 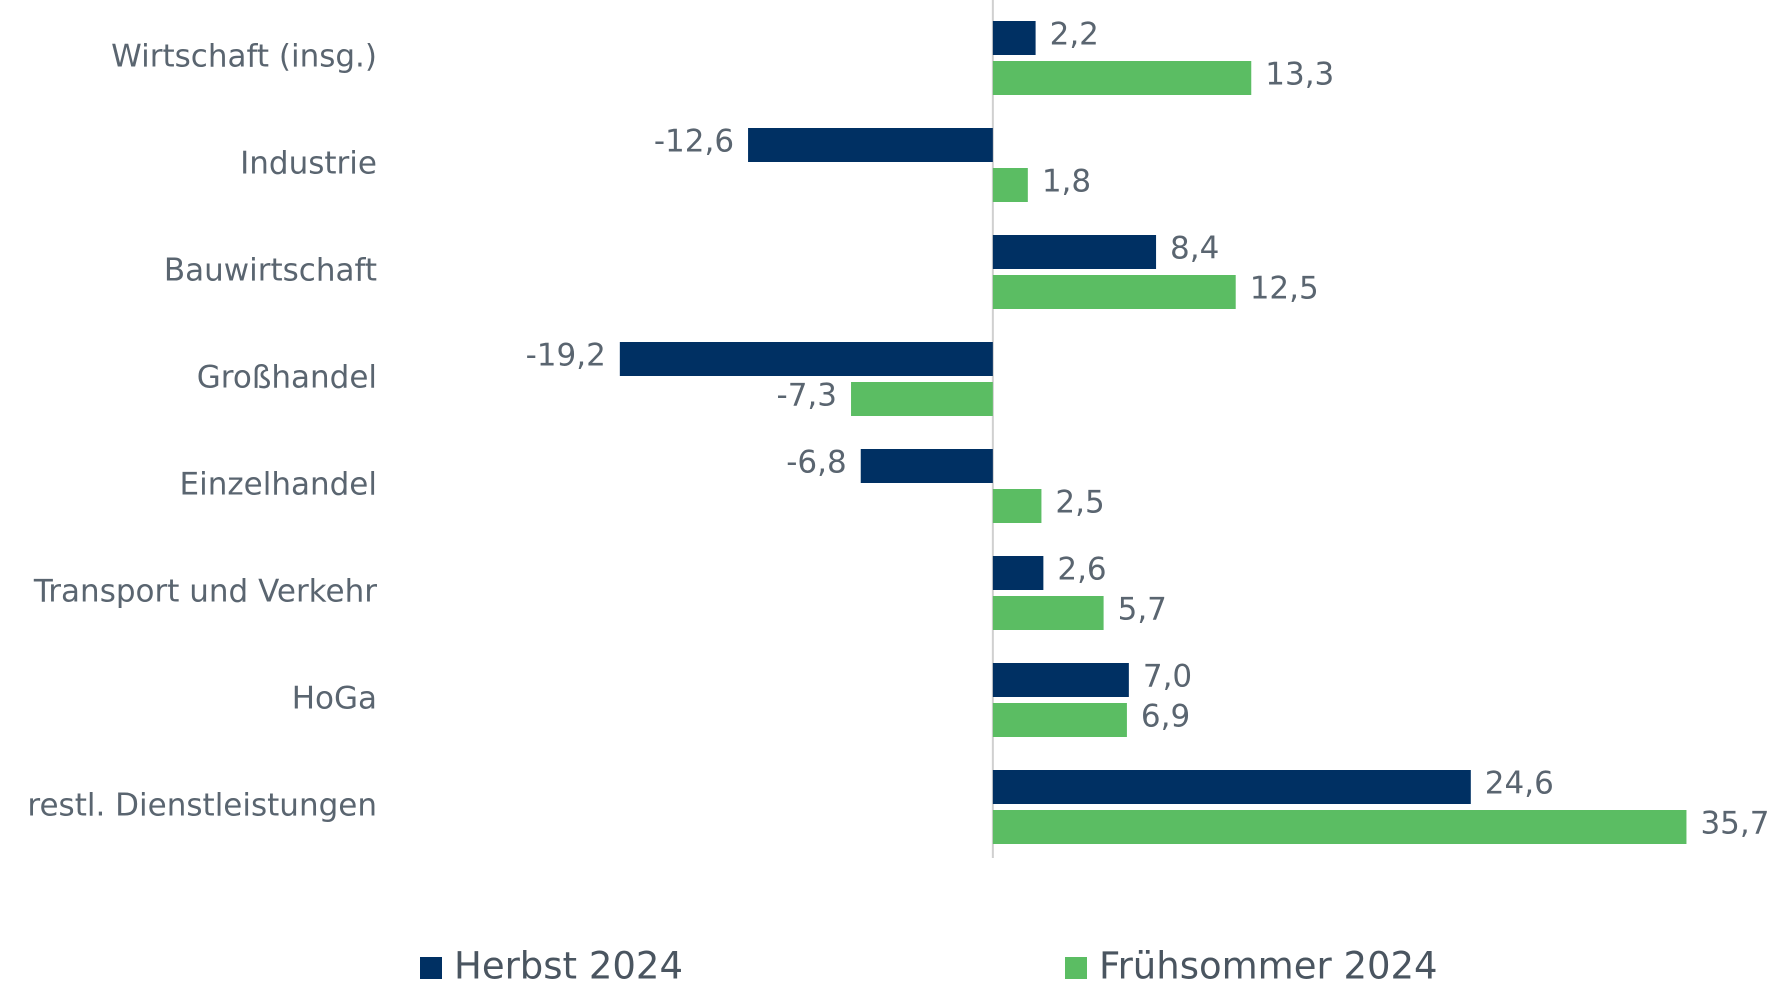 I want to click on value-label: 2,5, so click(x=1079, y=503).